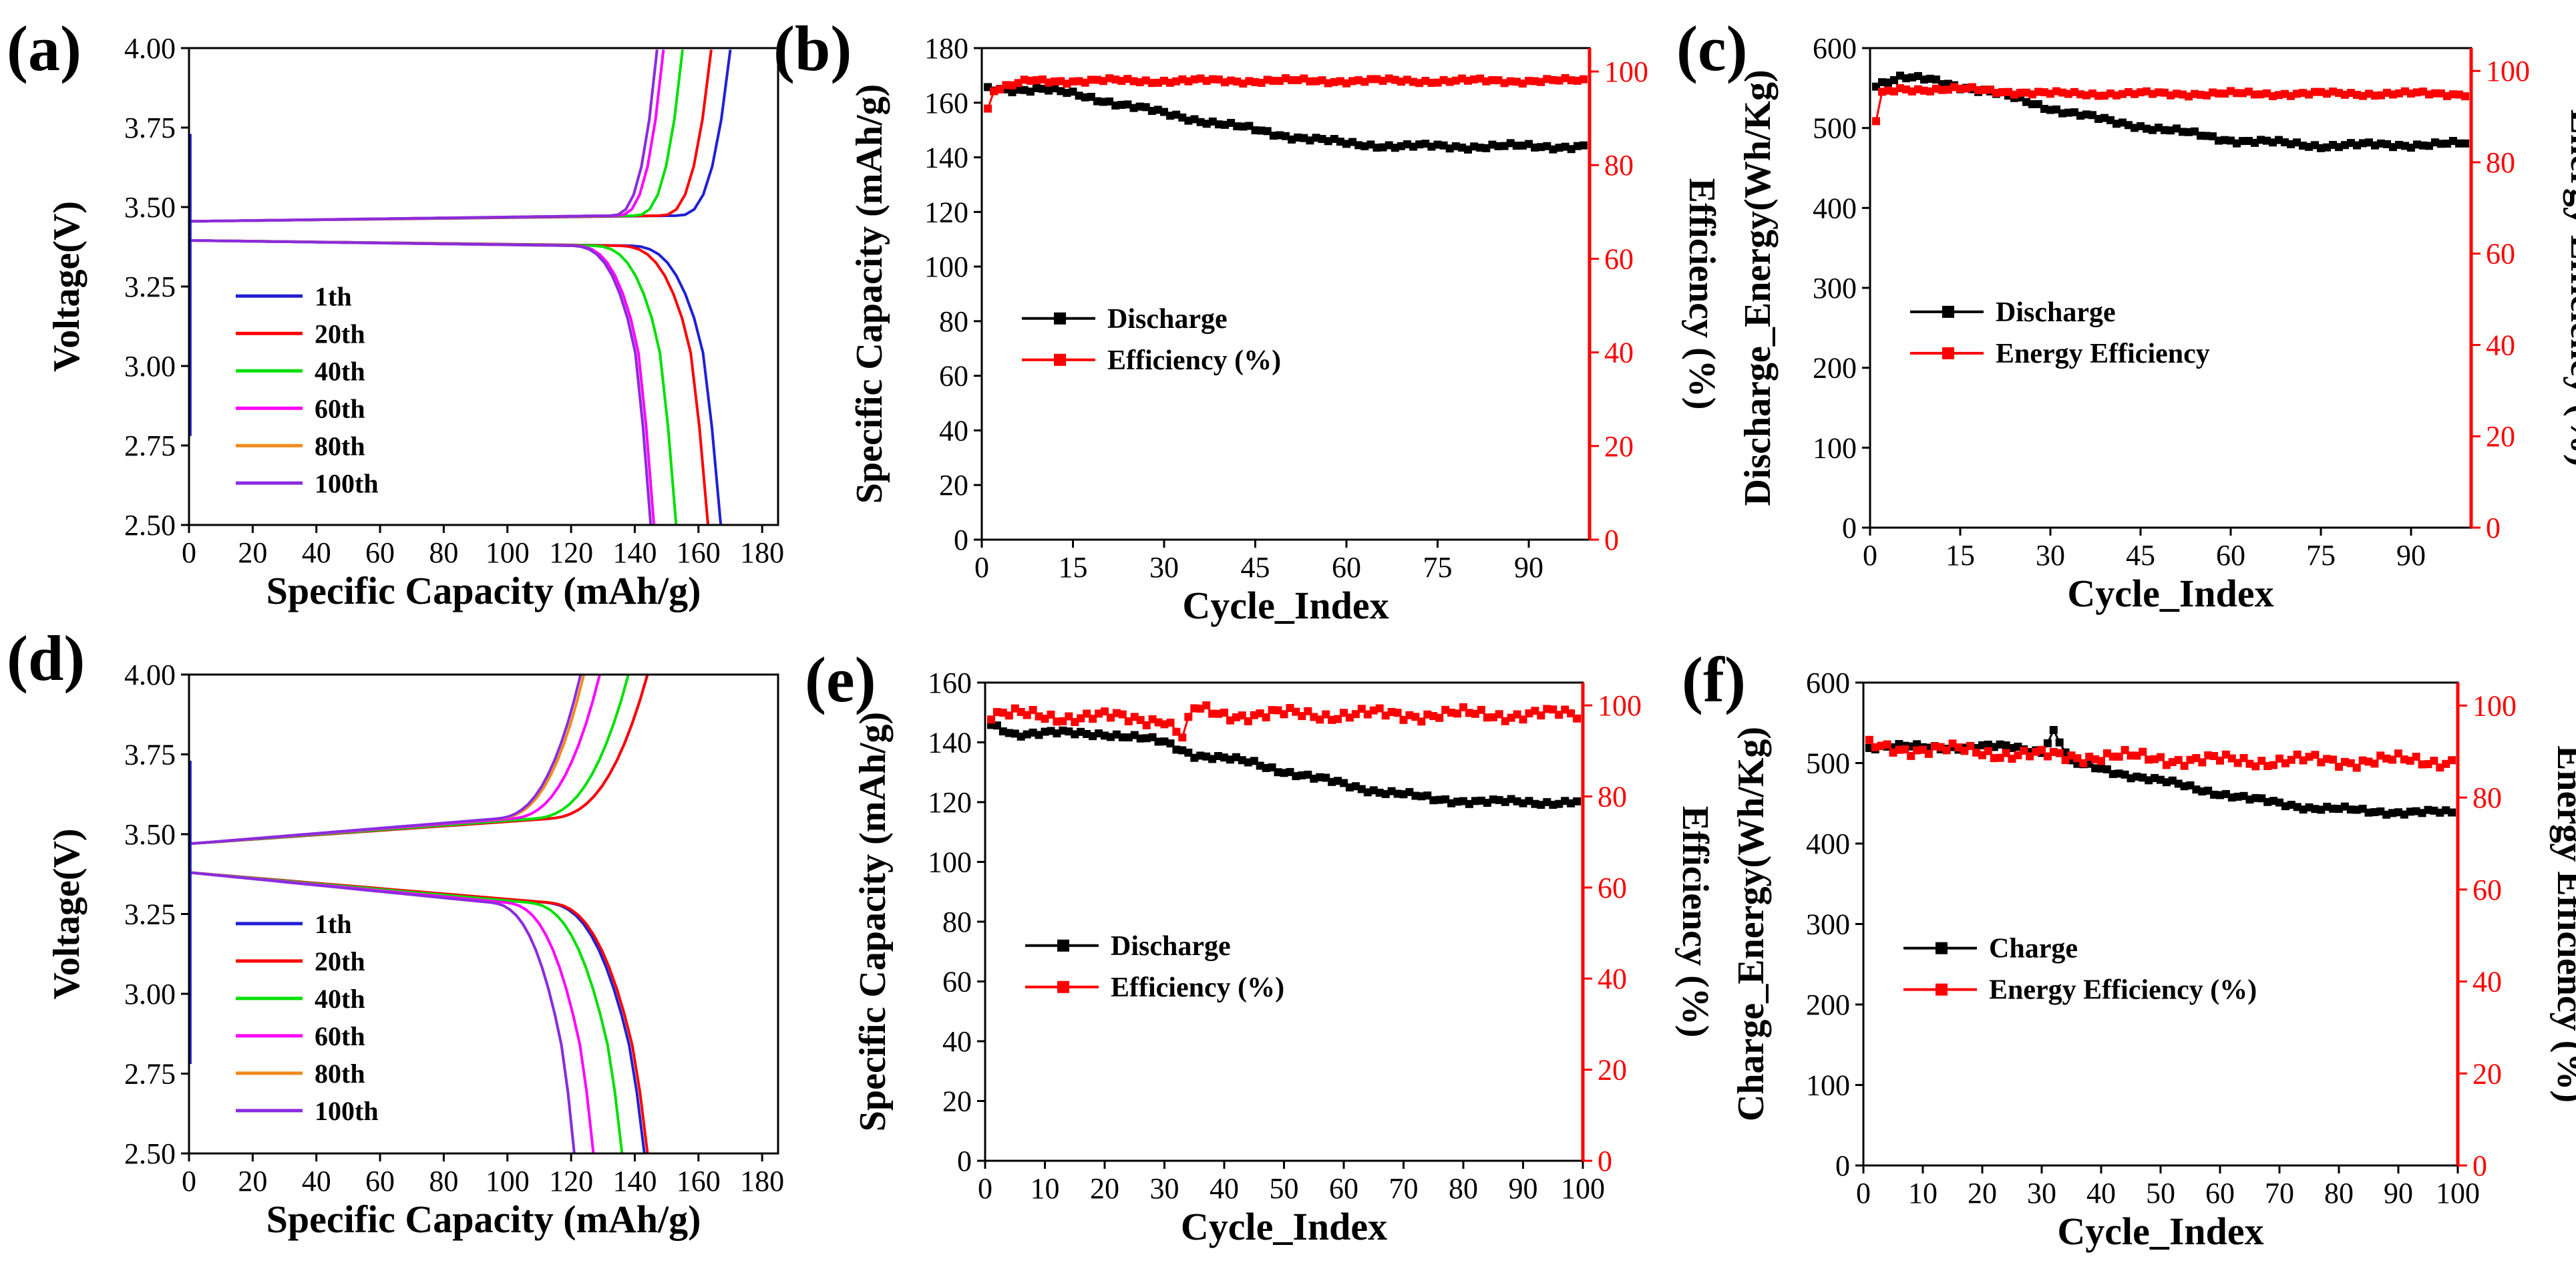 The width and height of the screenshot is (2576, 1275). Describe the element at coordinates (1835, 447) in the screenshot. I see `y-tick-label: 100` at that location.